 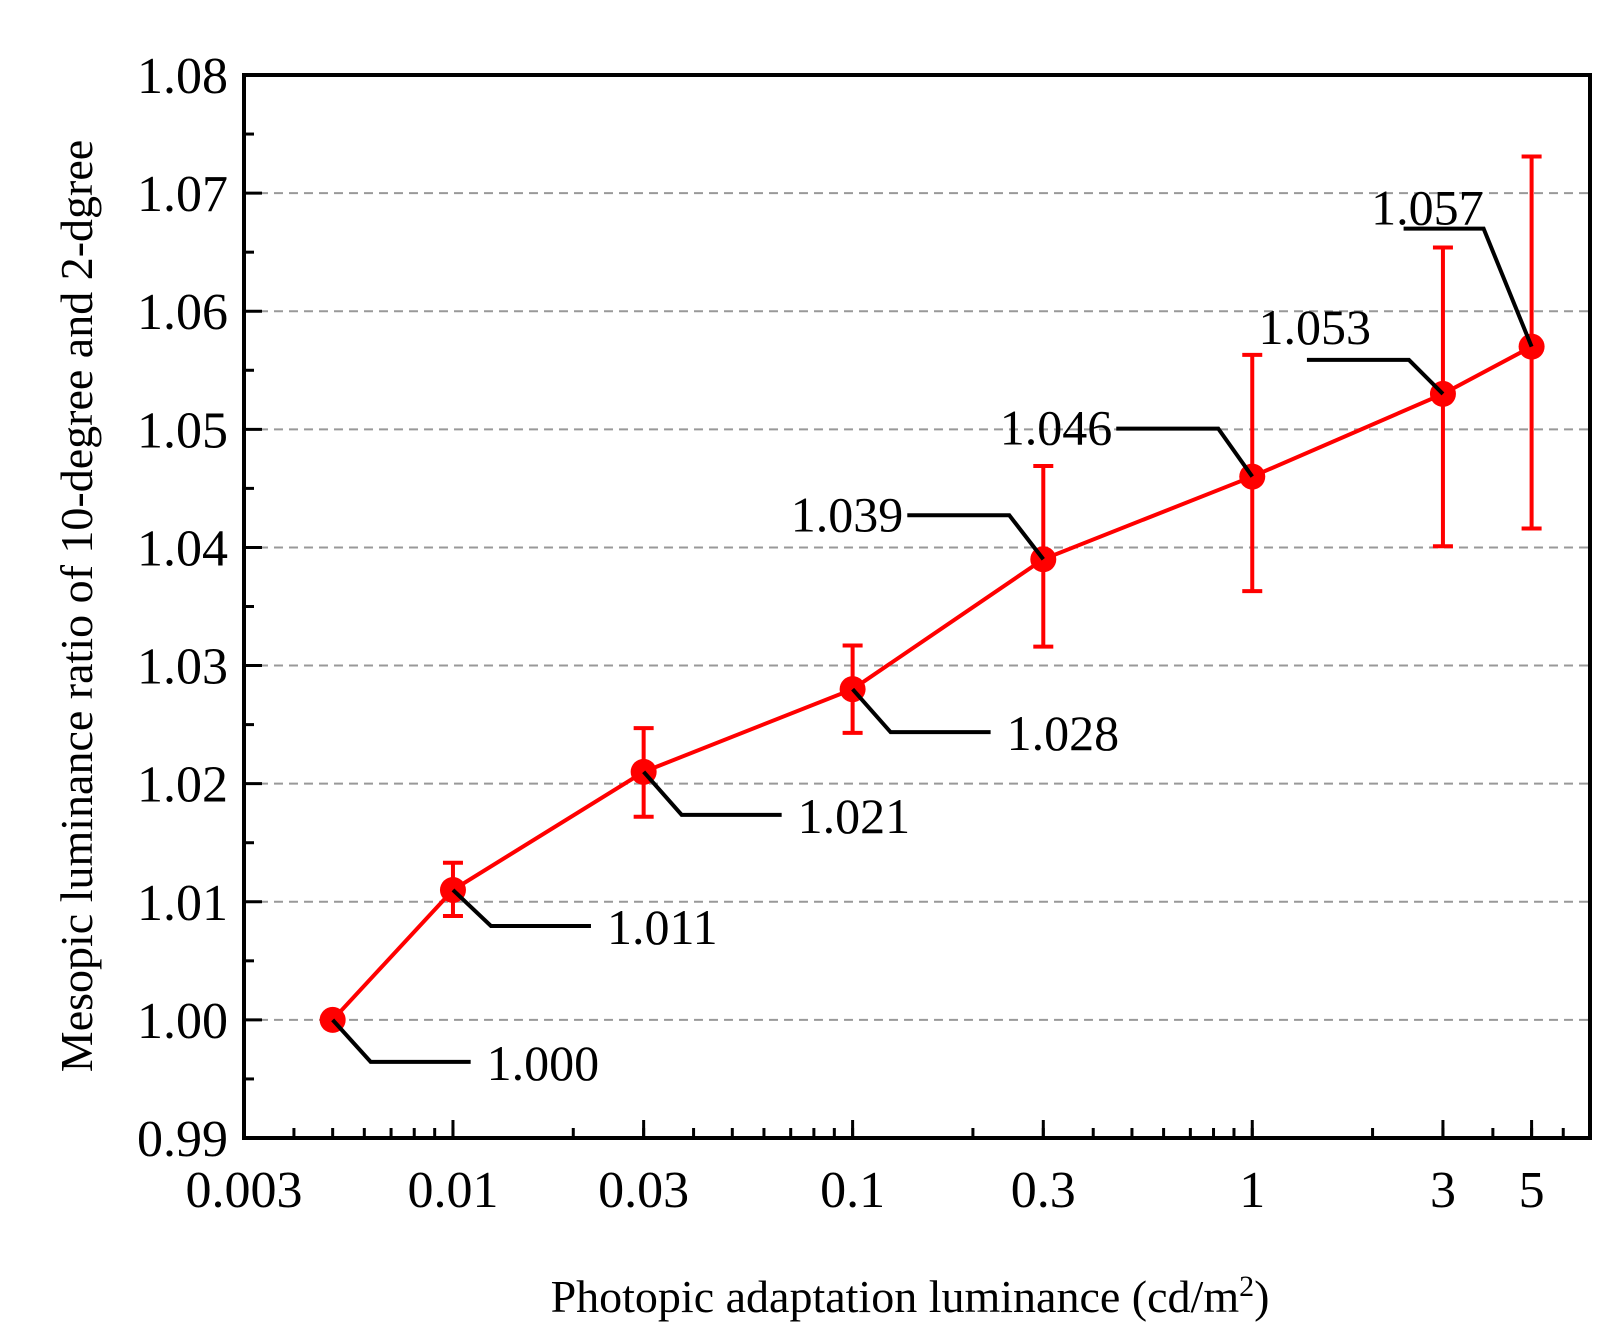 What do you see at coordinates (182, 430) in the screenshot?
I see `y-tick-label: 1.05` at bounding box center [182, 430].